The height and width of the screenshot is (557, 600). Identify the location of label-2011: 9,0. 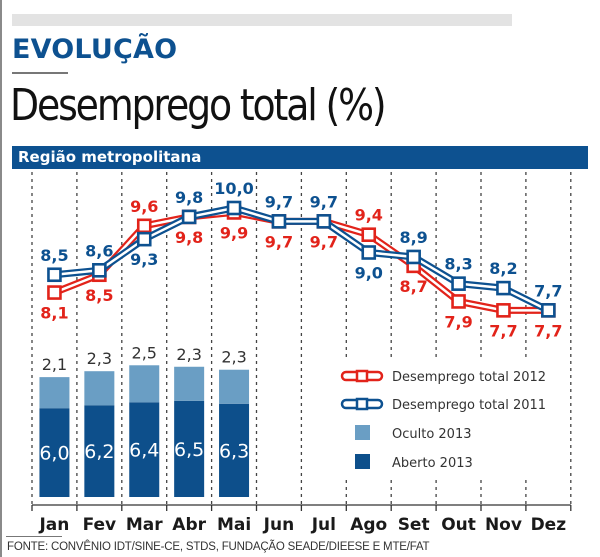
(369, 273).